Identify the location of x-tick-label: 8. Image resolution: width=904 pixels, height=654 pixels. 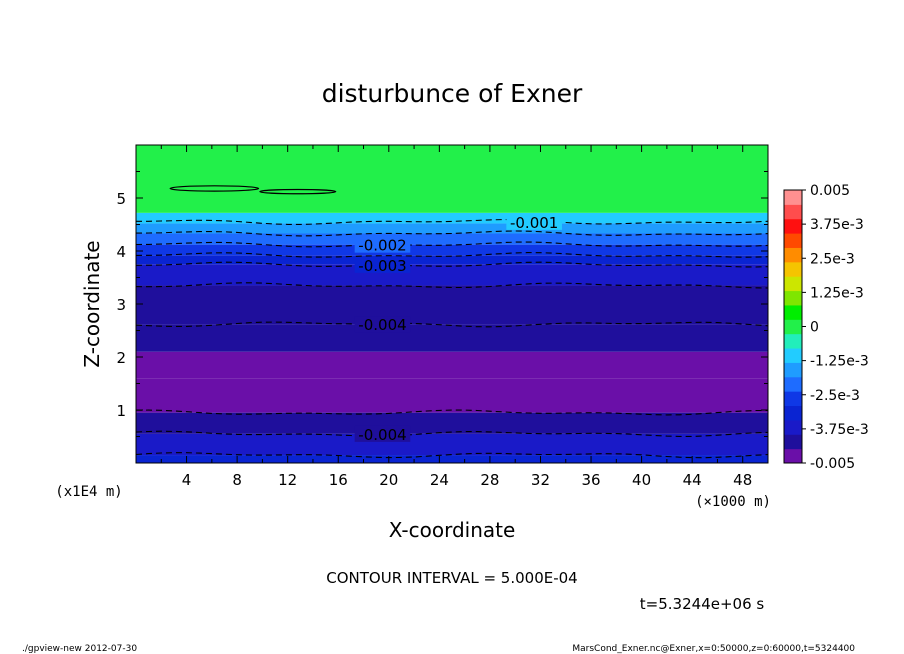
(237, 480).